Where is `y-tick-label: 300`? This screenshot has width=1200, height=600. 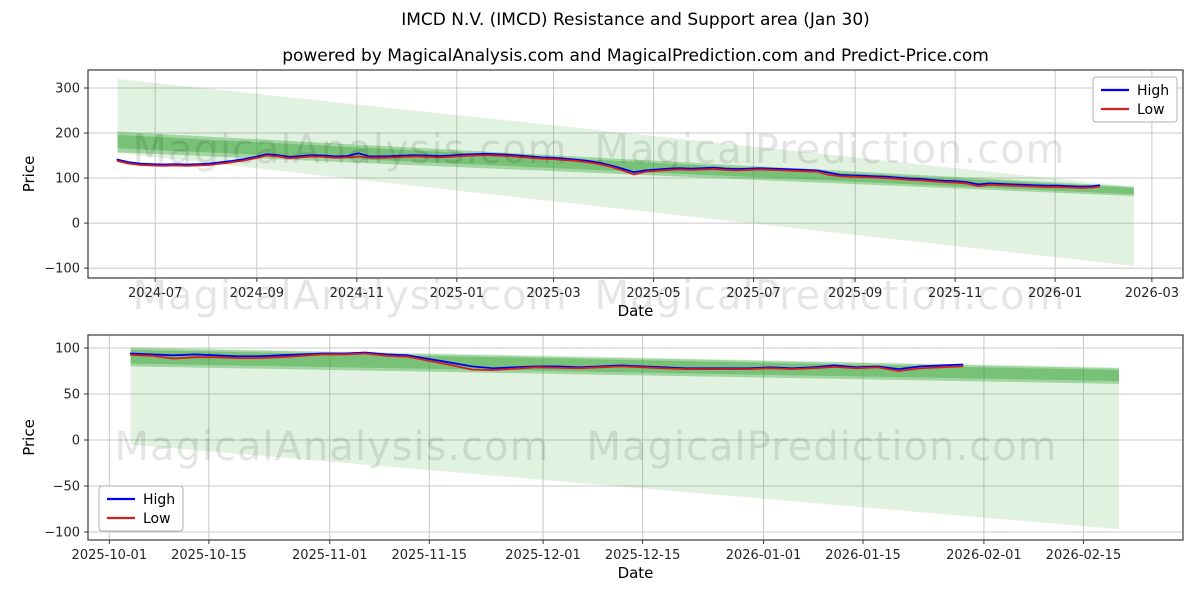 y-tick-label: 300 is located at coordinates (67, 89).